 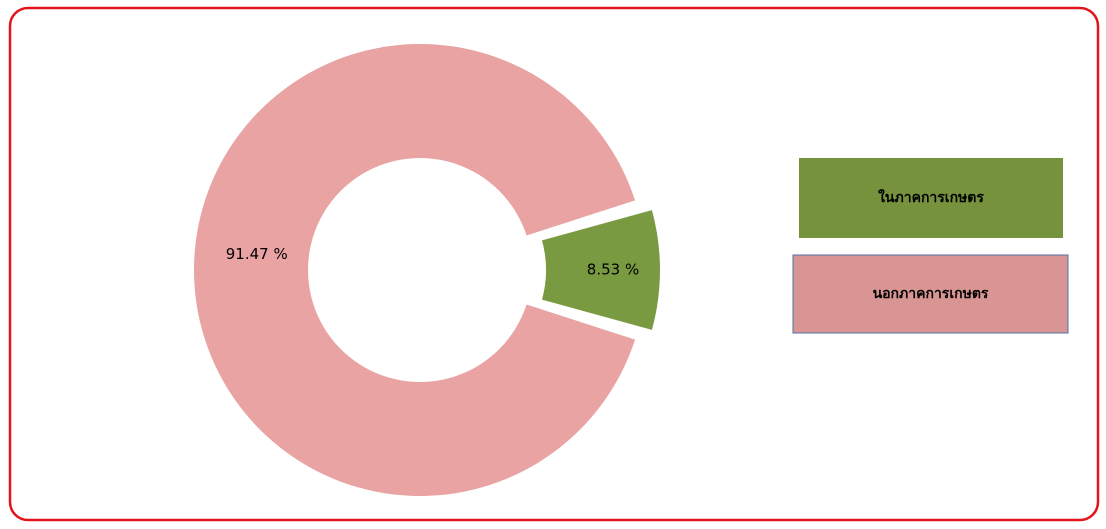 I want to click on legend-label: นอกภาคการเกษตร, so click(x=931, y=294).